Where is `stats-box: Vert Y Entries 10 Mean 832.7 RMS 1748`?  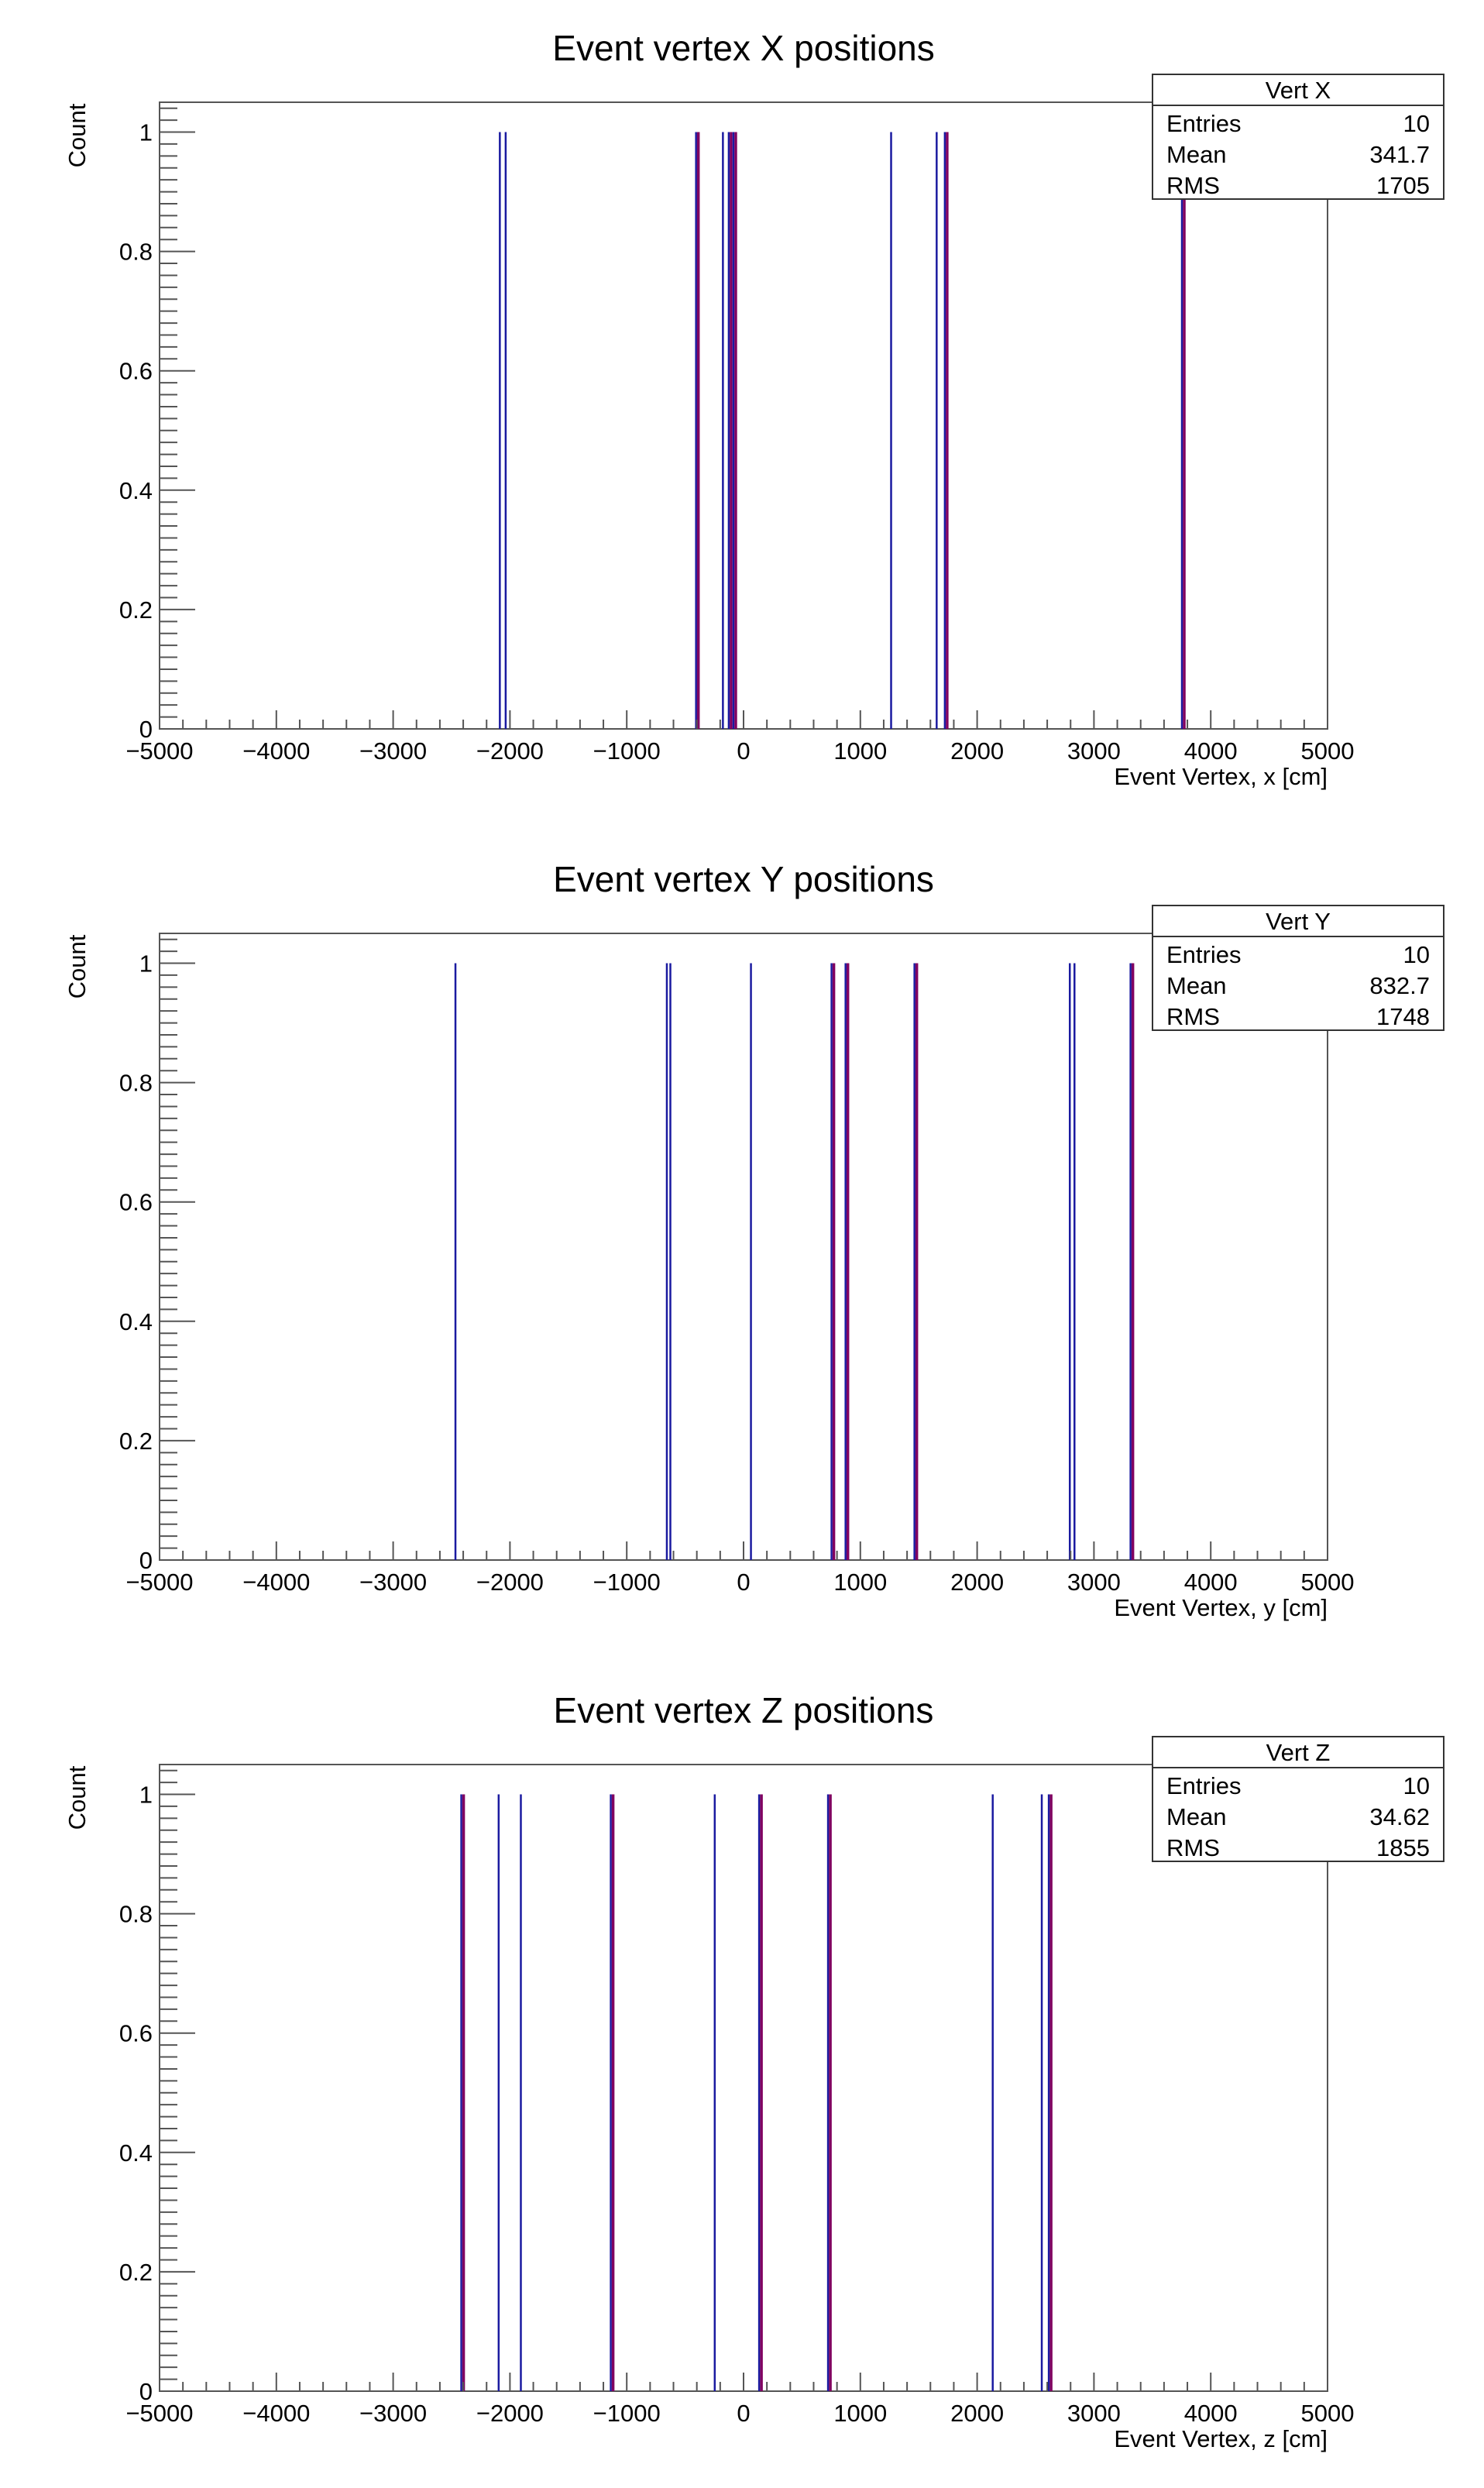
stats-box: Vert Y Entries 10 Mean 832.7 RMS 1748 is located at coordinates (1298, 968).